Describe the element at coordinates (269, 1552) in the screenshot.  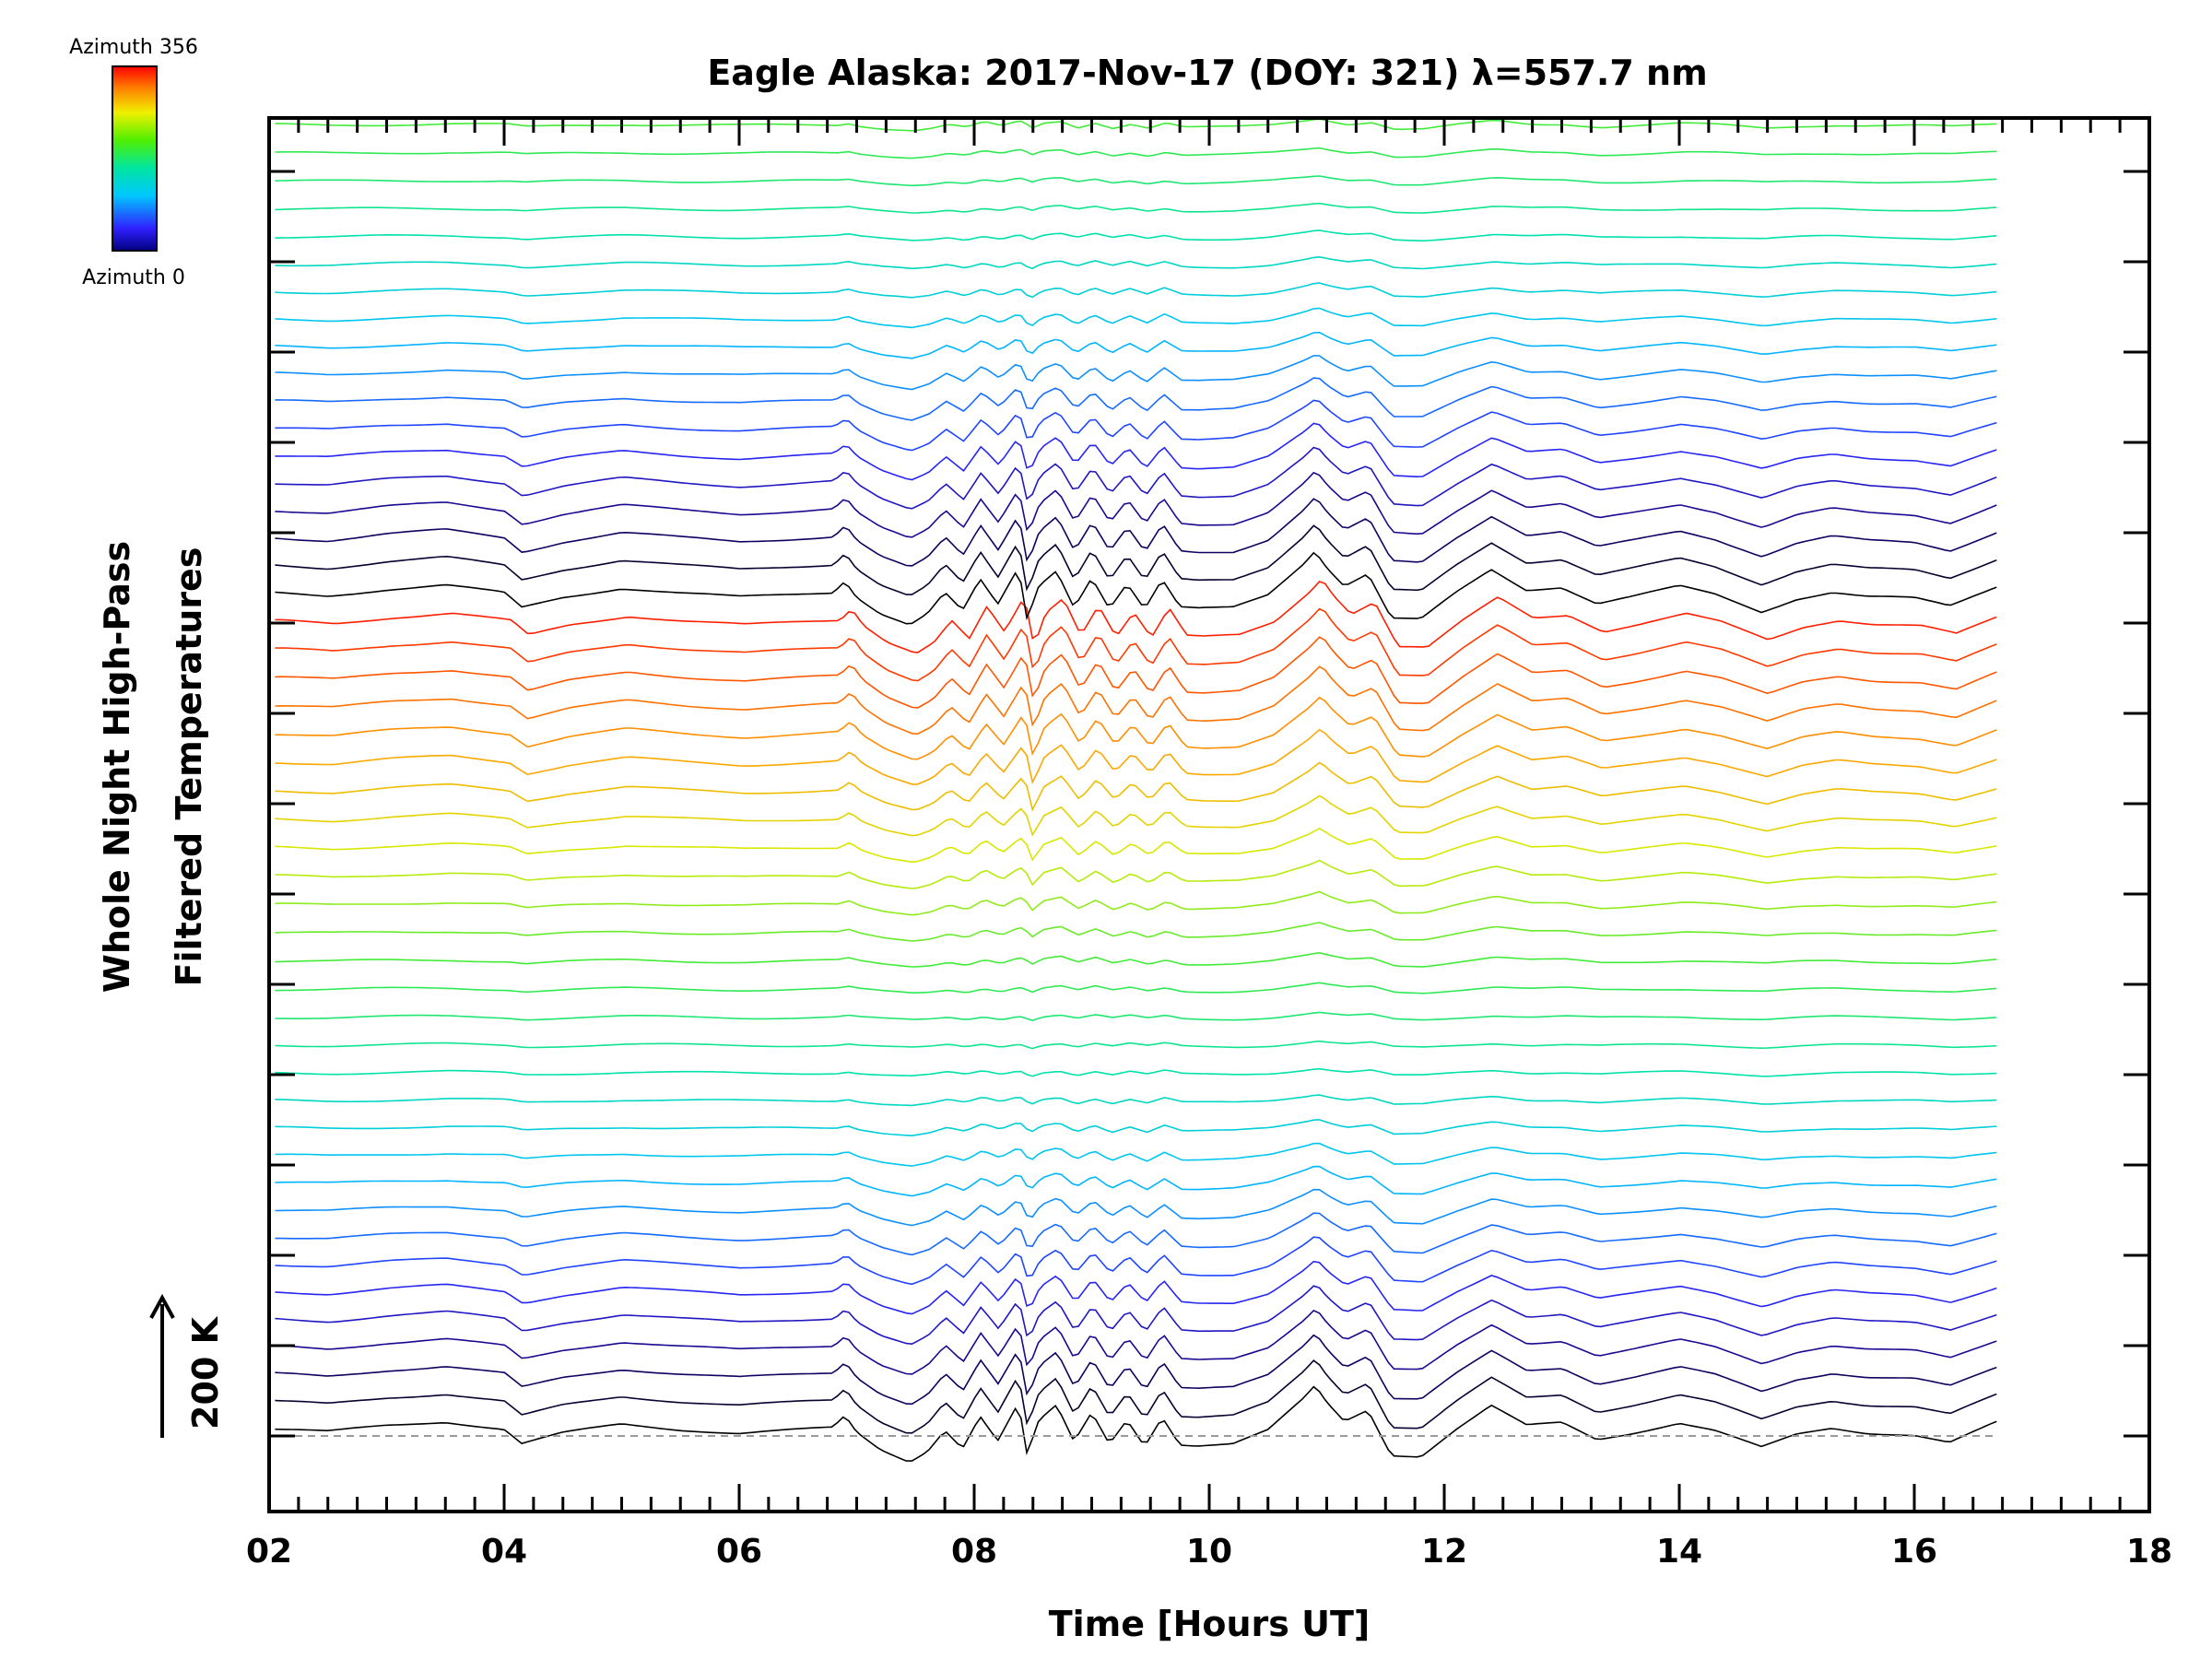
I see `x-tick-label: 02` at that location.